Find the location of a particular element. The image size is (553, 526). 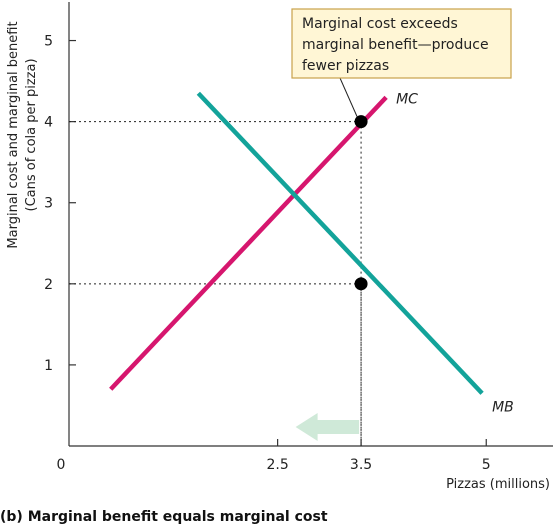

callout-line-1: Marginal cost exceeds is located at coordinates (380, 24).